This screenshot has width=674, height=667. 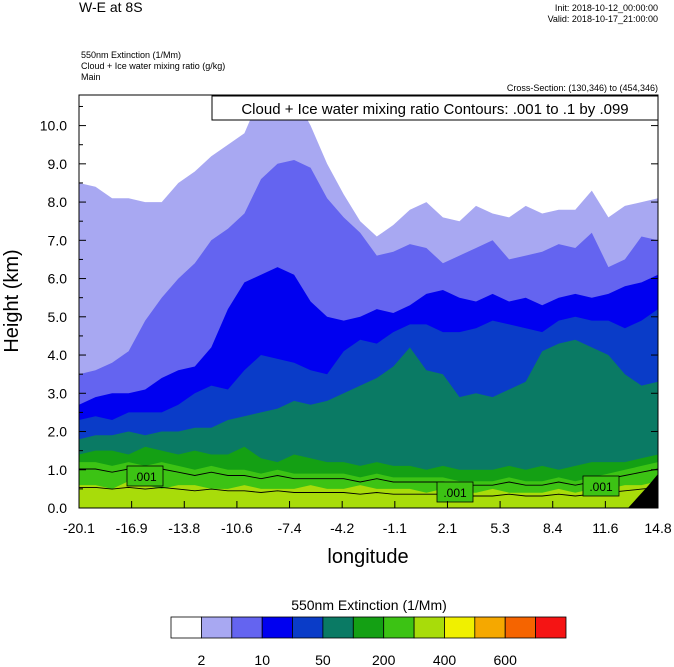 I want to click on x-tick-label: -16.9, so click(x=132, y=528).